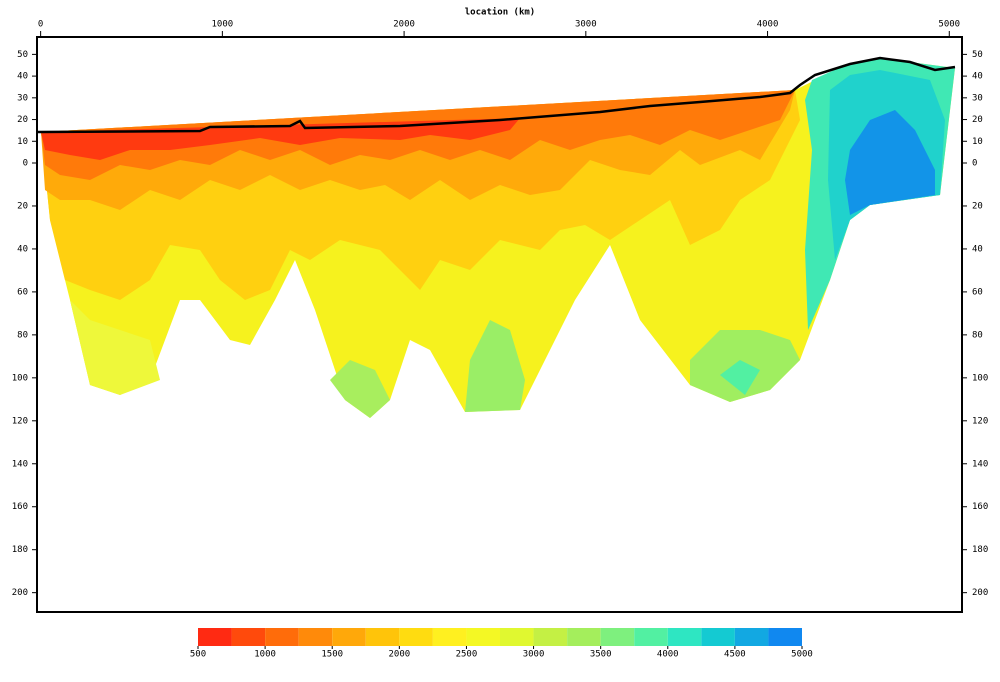 This screenshot has height=682, width=1000. Describe the element at coordinates (198, 655) in the screenshot. I see `colorbar-label: 500` at that location.